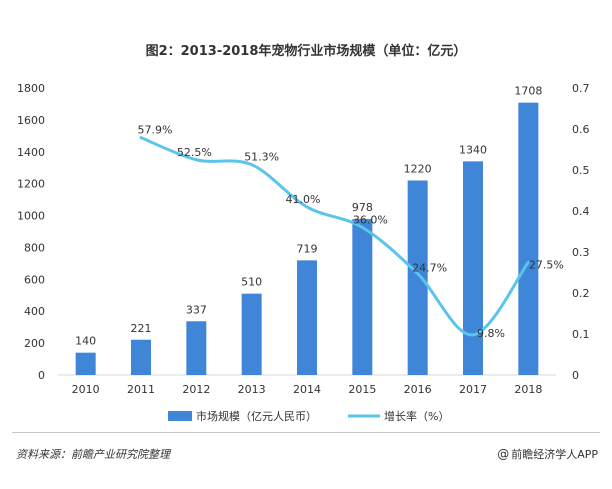 This screenshot has height=489, width=612. I want to click on y-left-tick-label: 600, so click(34, 279).